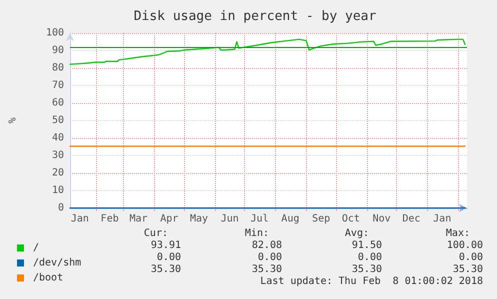 The image size is (497, 299). What do you see at coordinates (58, 120) in the screenshot?
I see `y-tick-label: 50` at bounding box center [58, 120].